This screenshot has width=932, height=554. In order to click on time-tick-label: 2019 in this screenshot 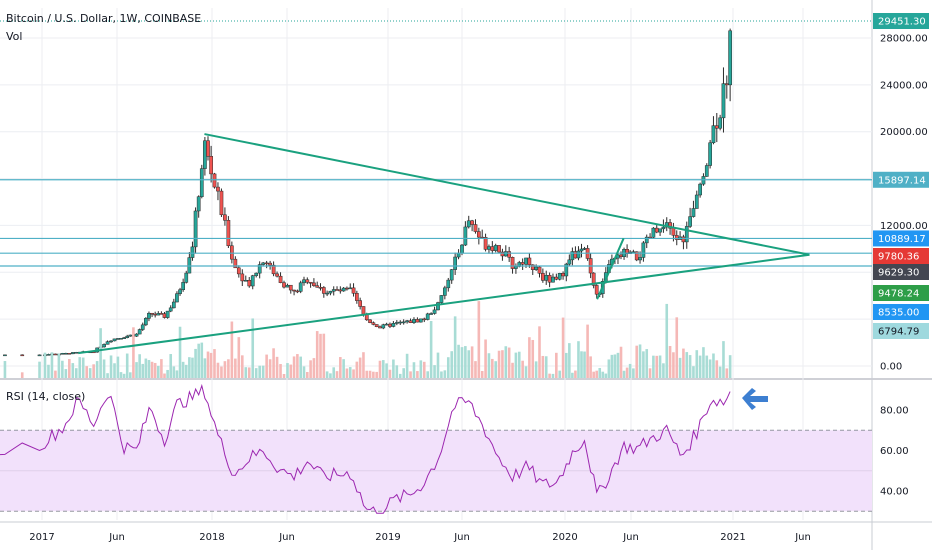, I will do `click(387, 537)`.